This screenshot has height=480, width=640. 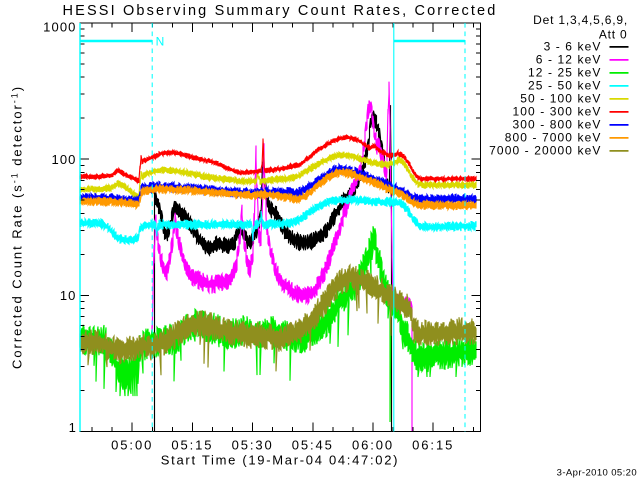 What do you see at coordinates (253, 444) in the screenshot?
I see `svg-text: 05:30` at bounding box center [253, 444].